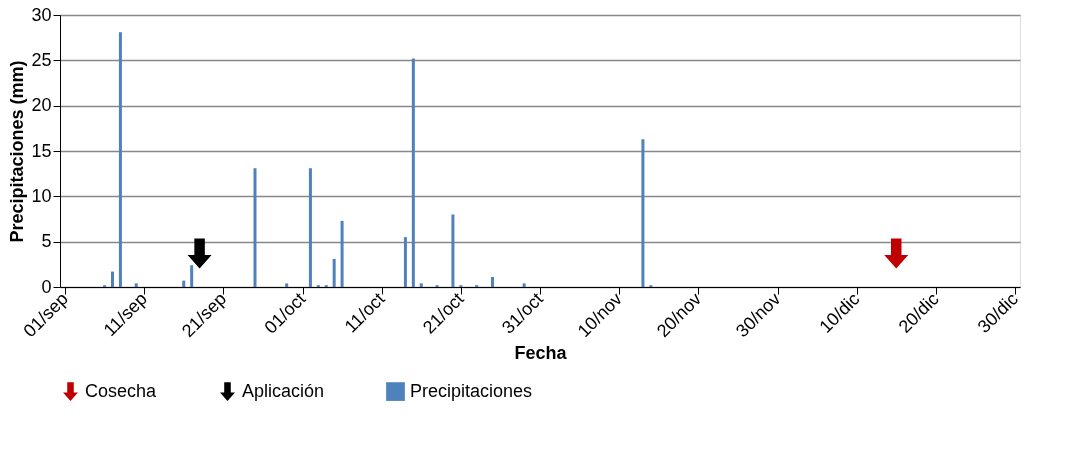  I want to click on y-axis-title: Precipitaciones (mm), so click(17, 151).